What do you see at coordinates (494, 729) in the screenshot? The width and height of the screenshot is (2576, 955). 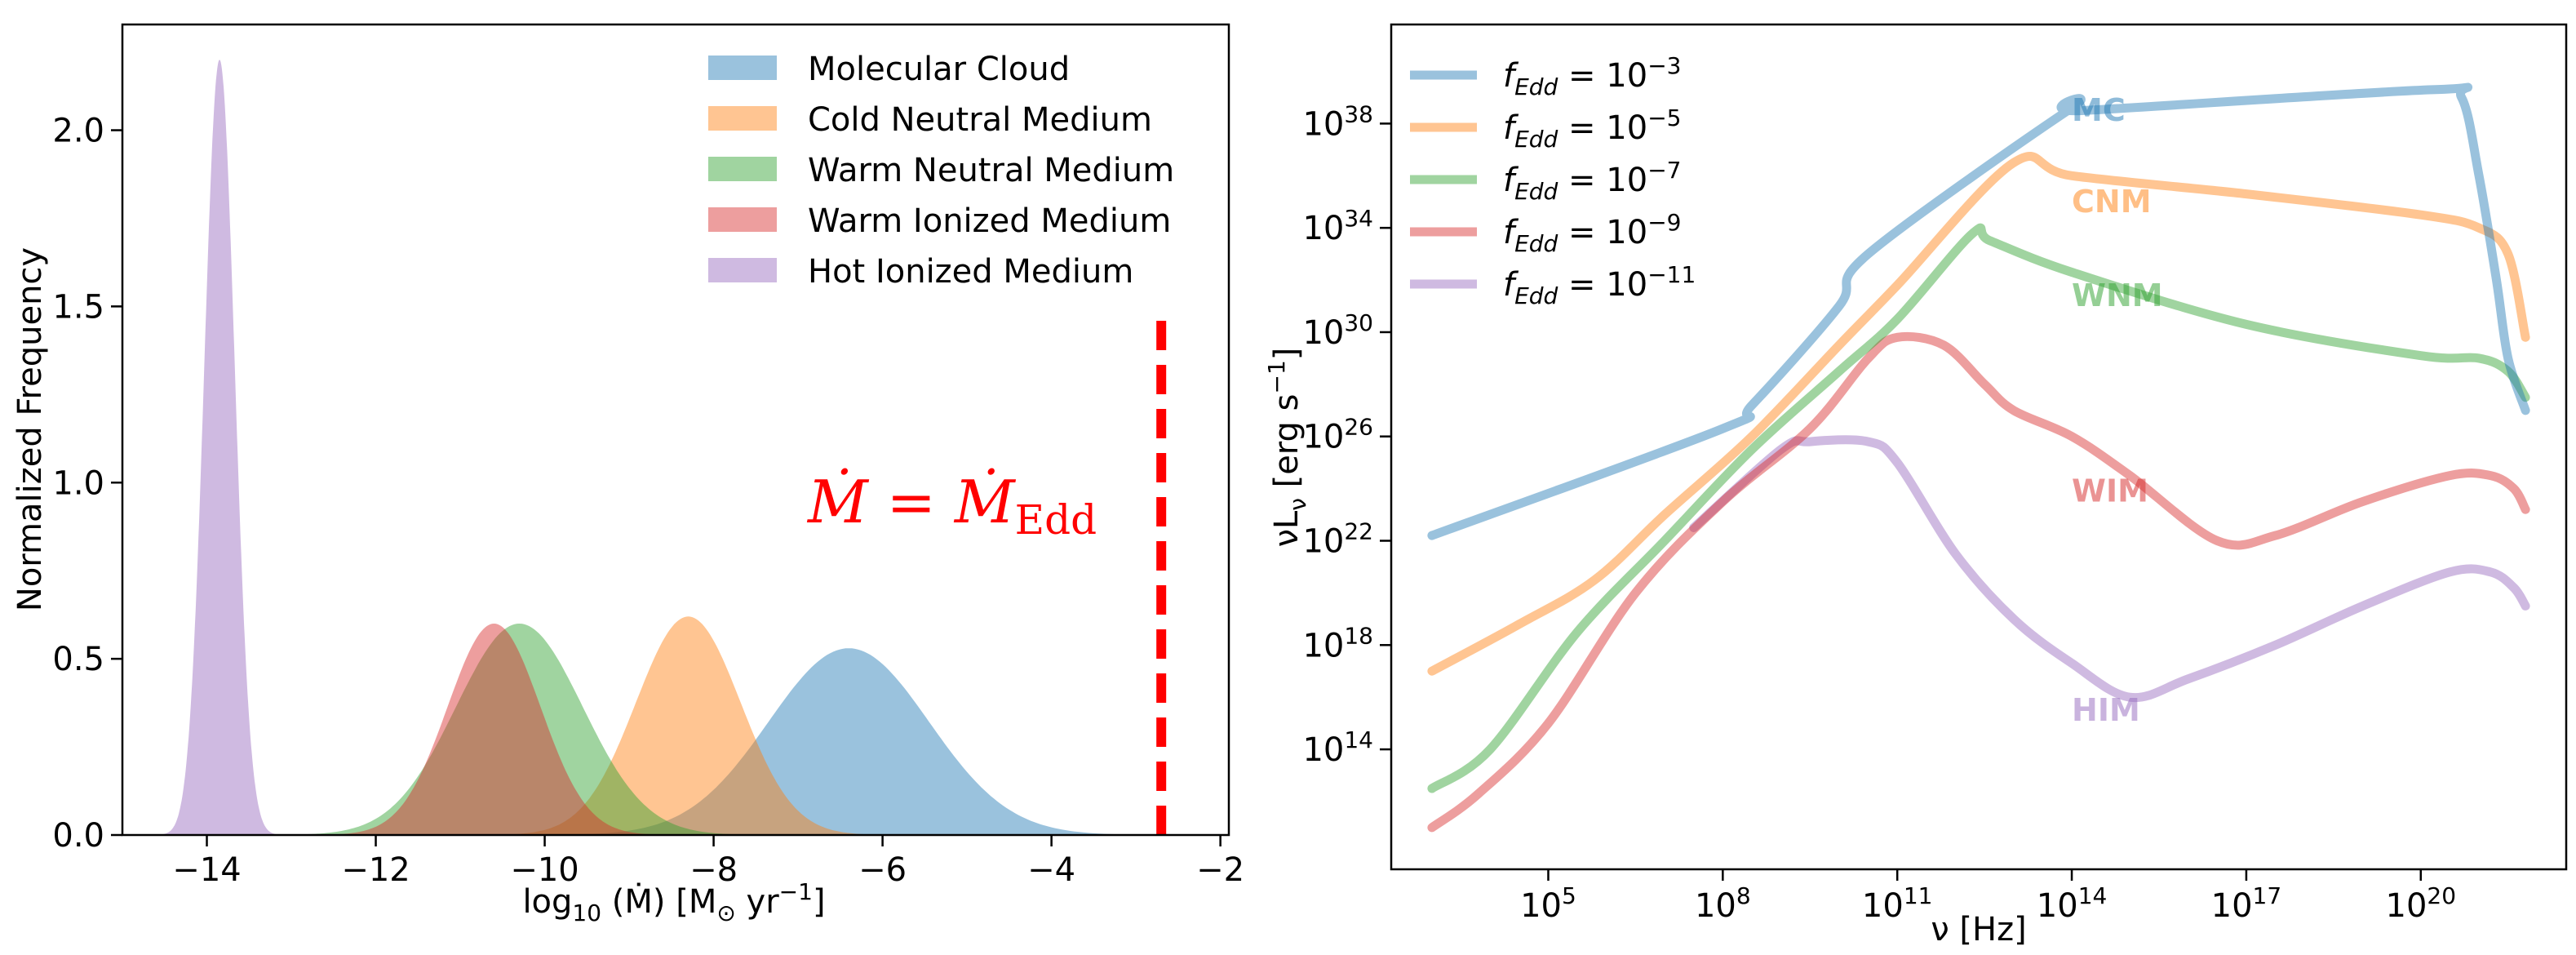 I see `histogram-wim` at bounding box center [494, 729].